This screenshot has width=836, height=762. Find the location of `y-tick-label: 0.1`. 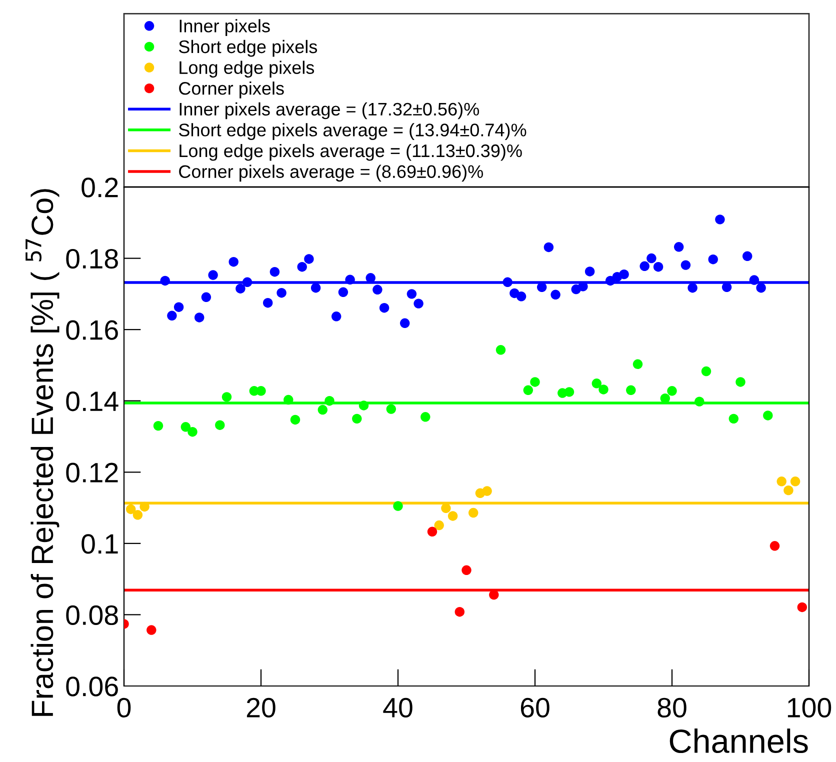

y-tick-label: 0.1 is located at coordinates (100, 544).